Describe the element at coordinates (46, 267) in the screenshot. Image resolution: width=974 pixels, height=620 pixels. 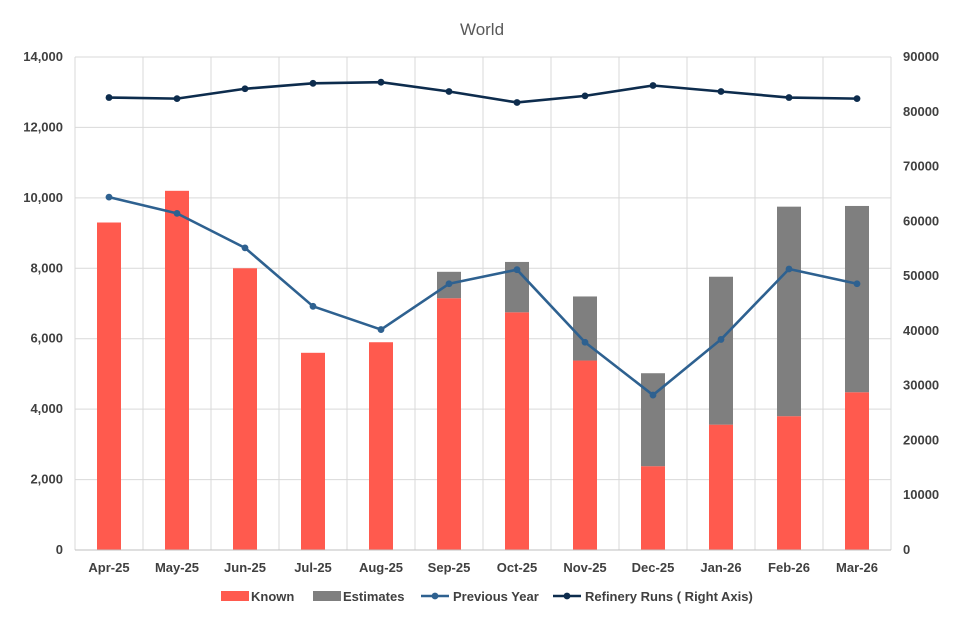
I see `y-left-tick-label: 8,000` at that location.